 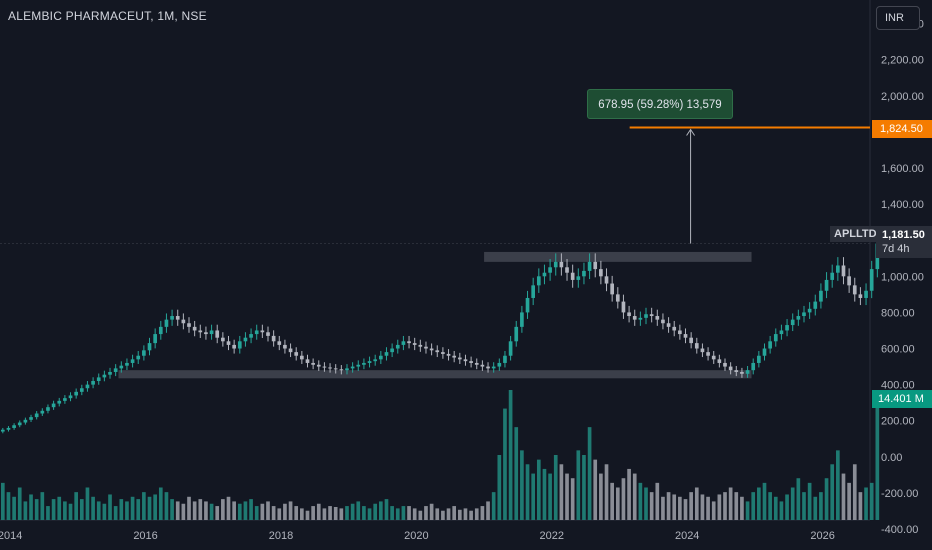 What do you see at coordinates (899, 494) in the screenshot?
I see `volume-tick-label: -200.00` at bounding box center [899, 494].